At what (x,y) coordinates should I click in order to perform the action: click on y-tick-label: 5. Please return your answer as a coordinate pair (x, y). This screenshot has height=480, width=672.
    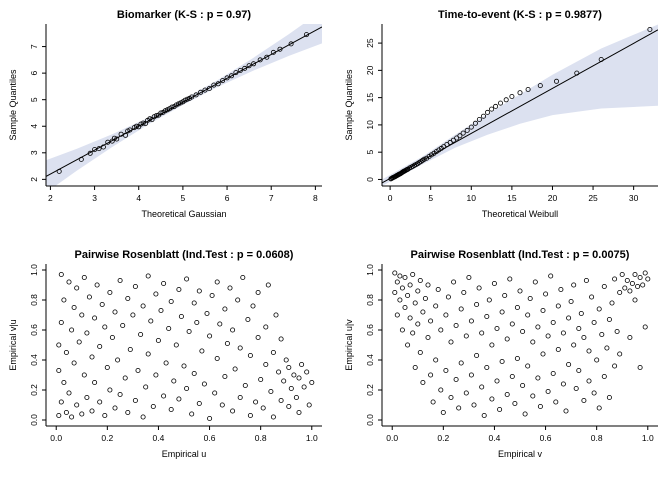
    Looking at the image, I should click on (370, 152).